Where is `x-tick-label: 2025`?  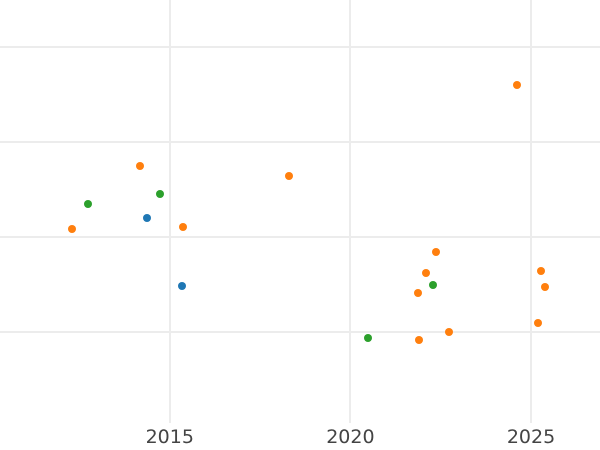 x-tick-label: 2025 is located at coordinates (531, 437).